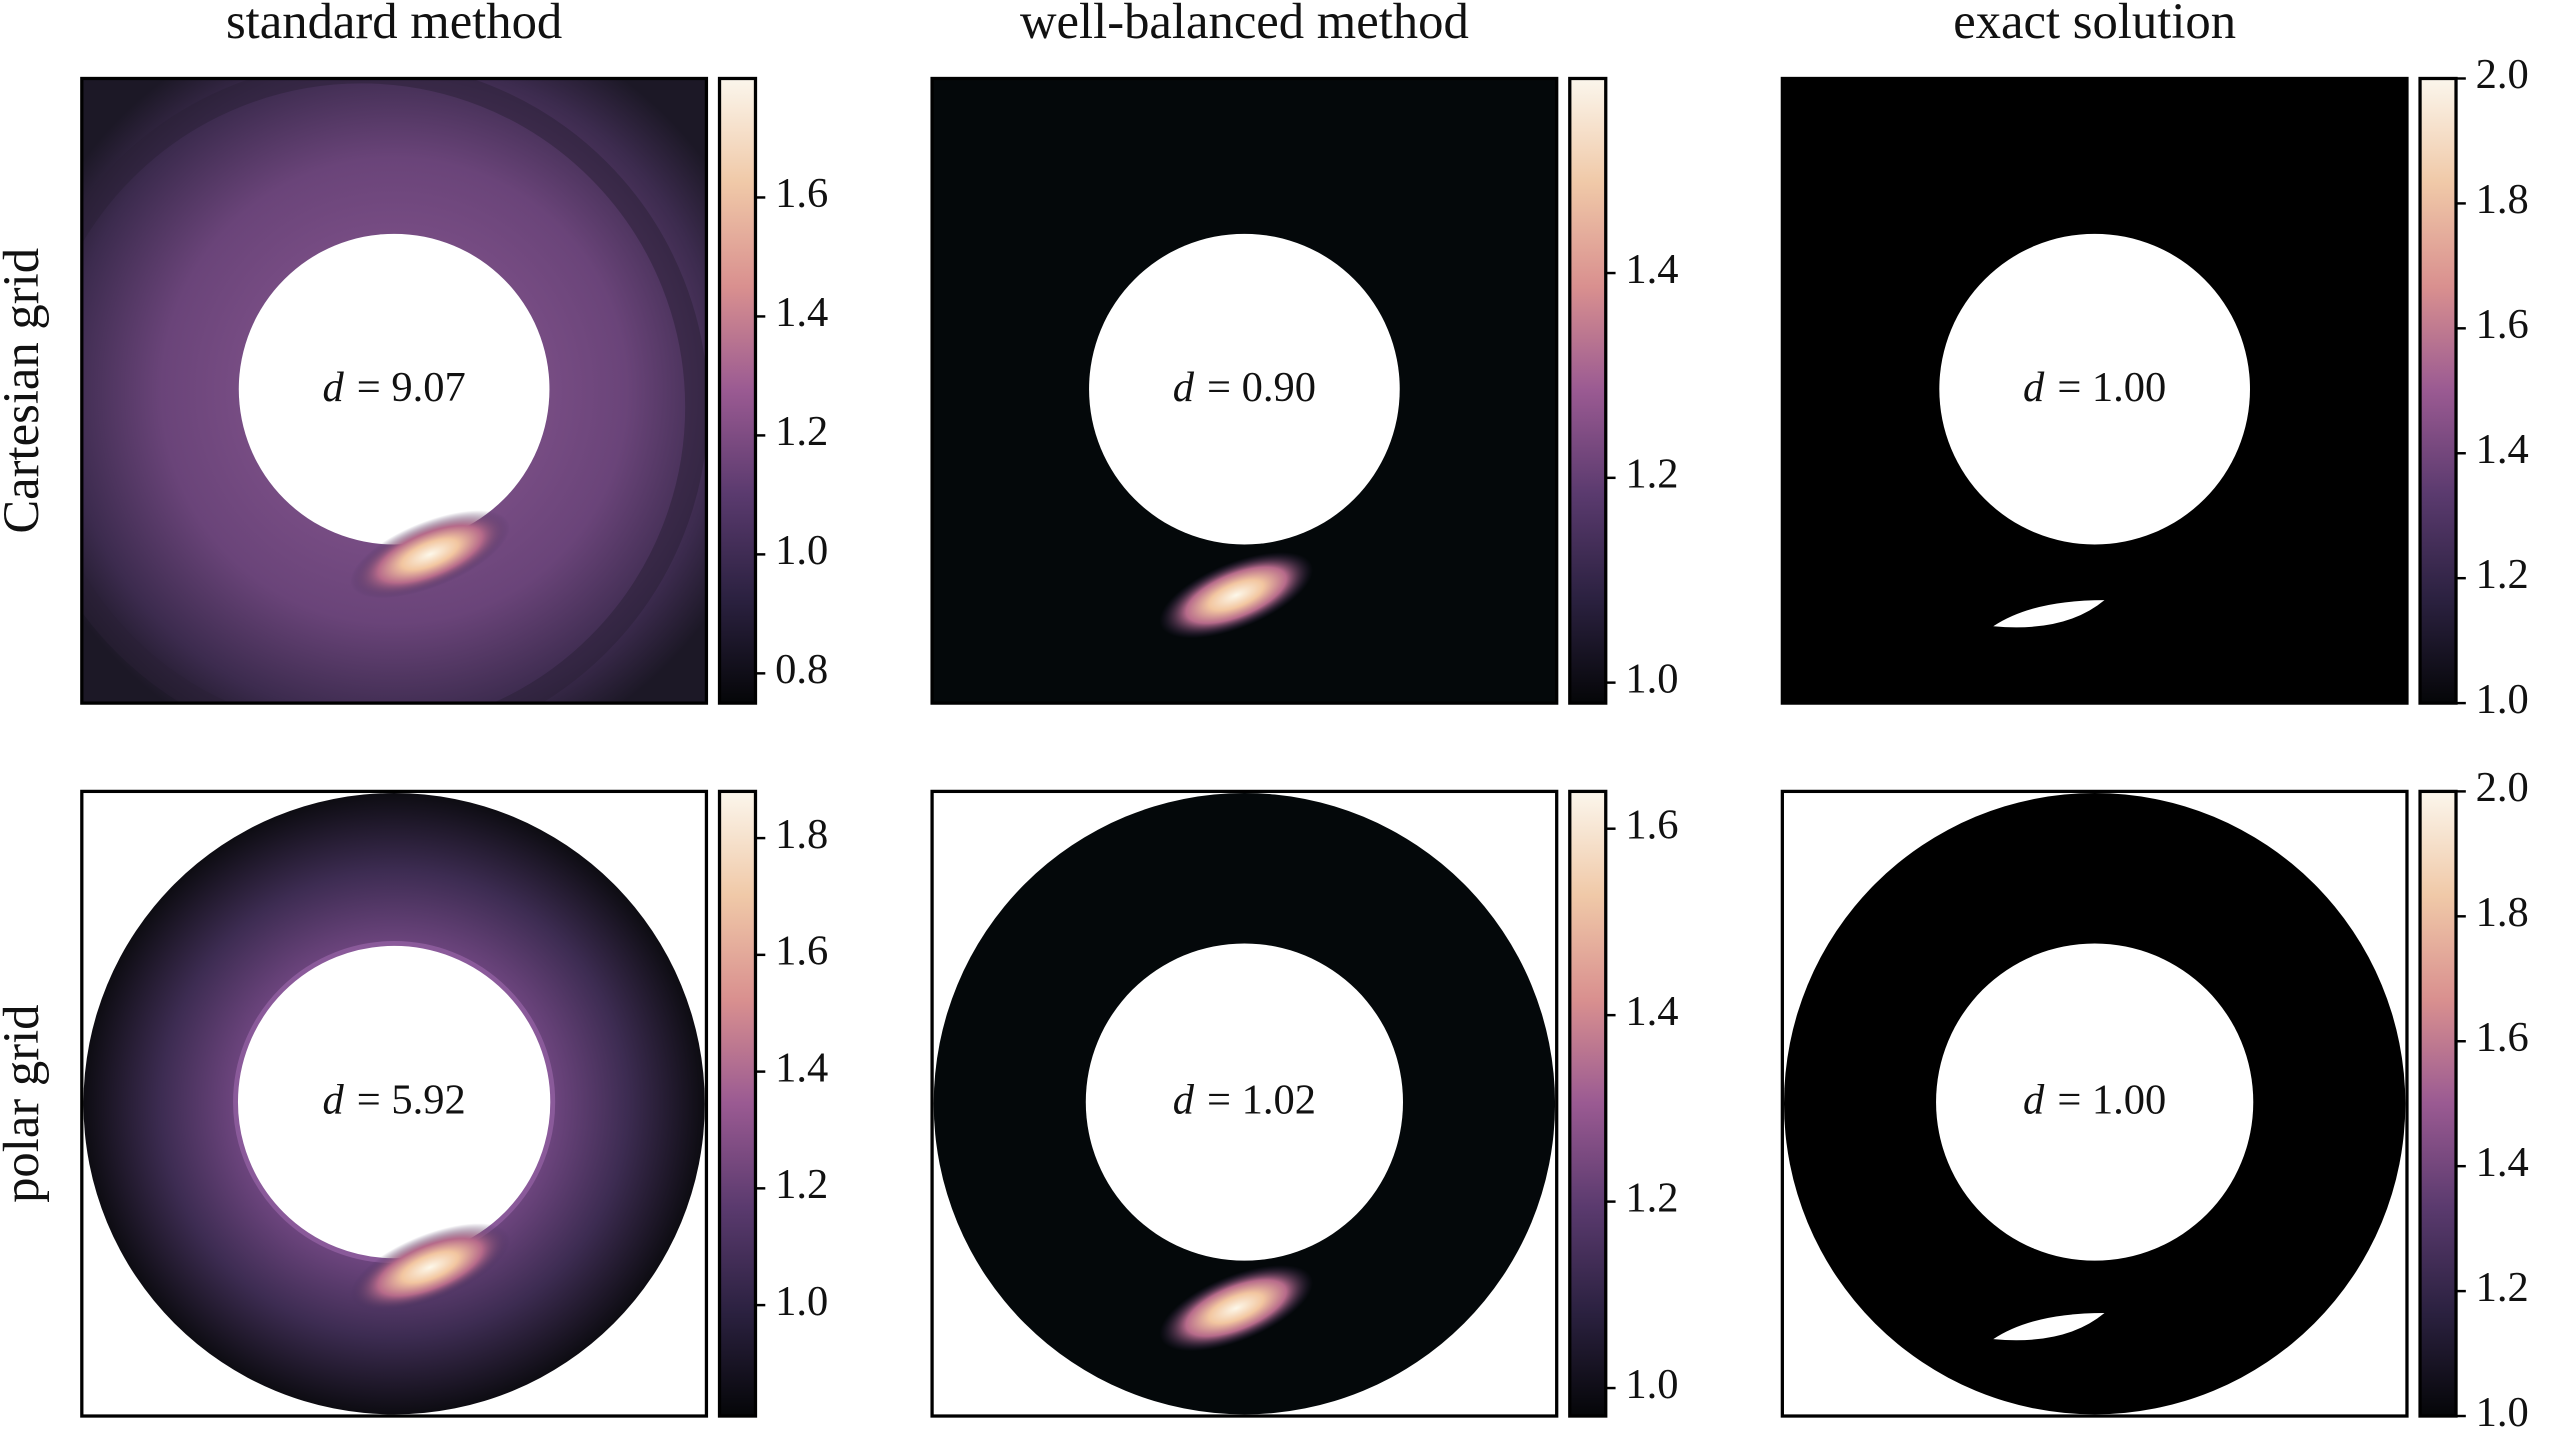 The width and height of the screenshot is (2564, 1443). Describe the element at coordinates (24, 391) in the screenshot. I see `row-label: Cartesian grid` at that location.